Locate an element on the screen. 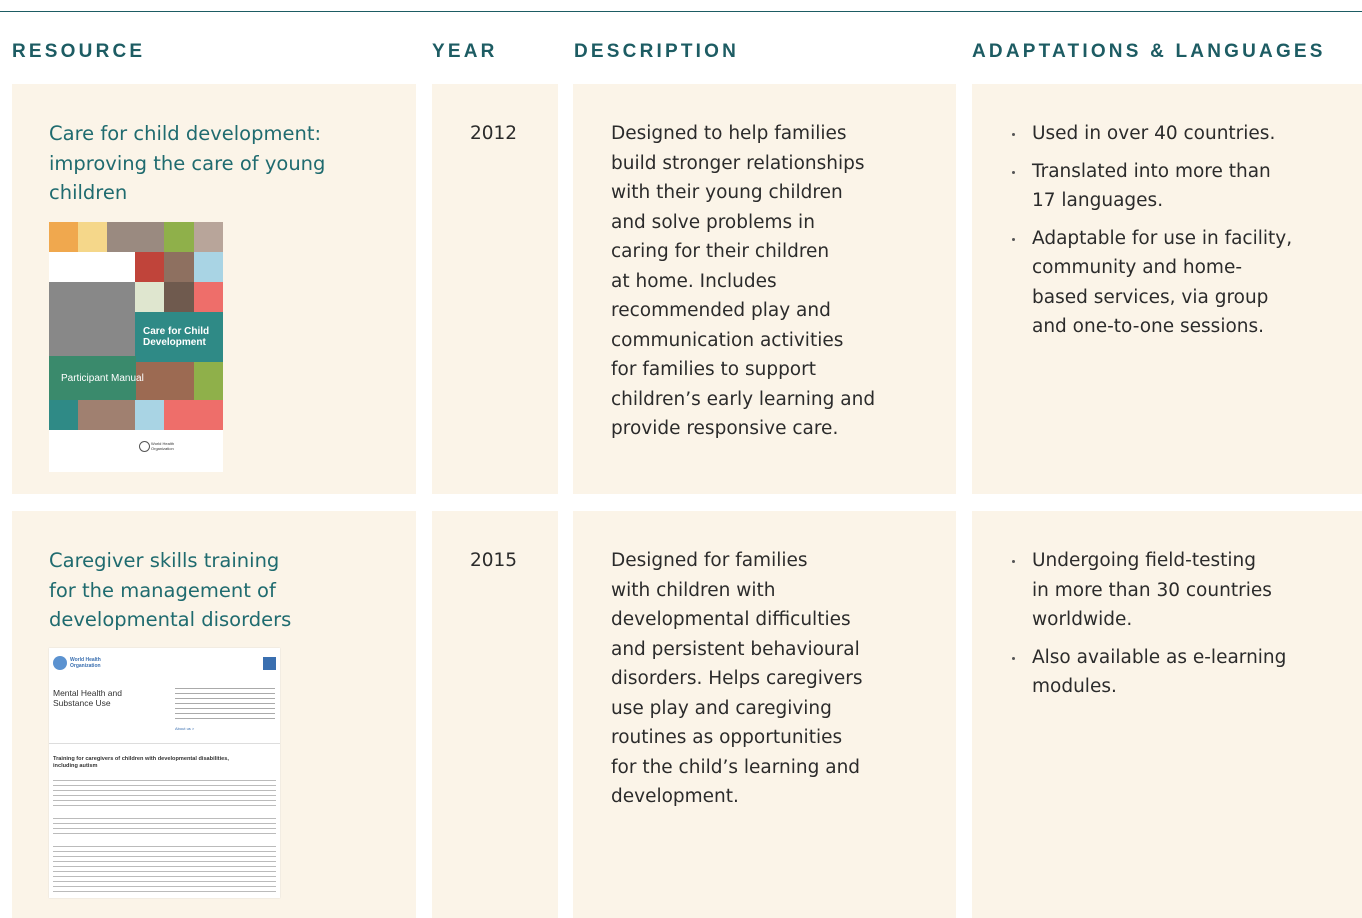  title-line: for the management of is located at coordinates (162, 590).